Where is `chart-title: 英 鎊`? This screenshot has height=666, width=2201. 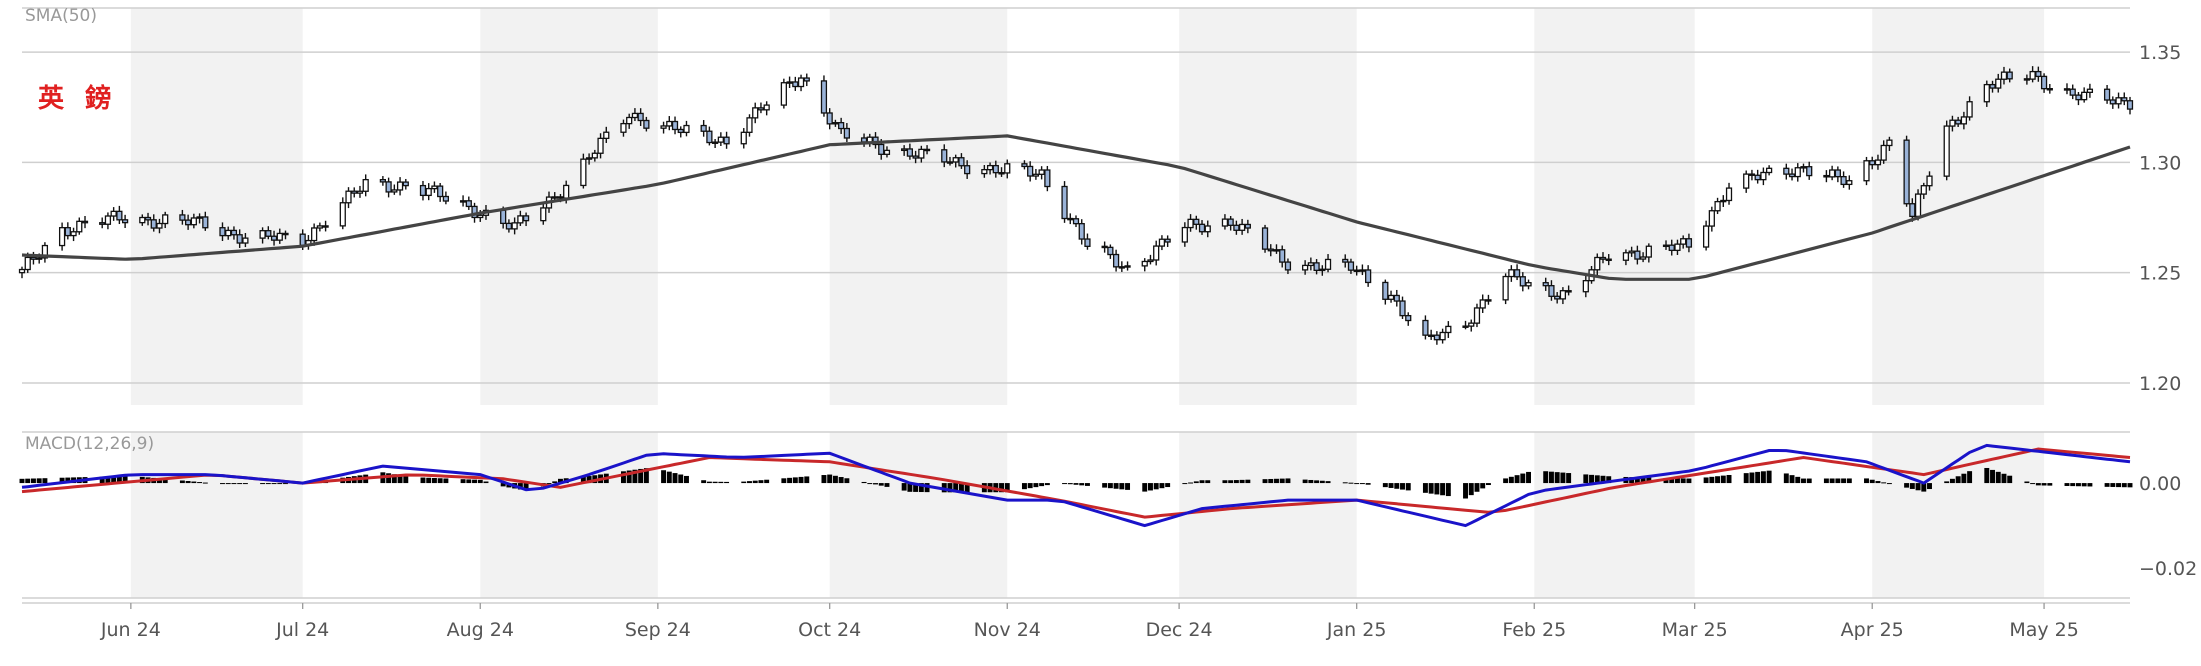
chart-title: 英 鎊 is located at coordinates (78, 99).